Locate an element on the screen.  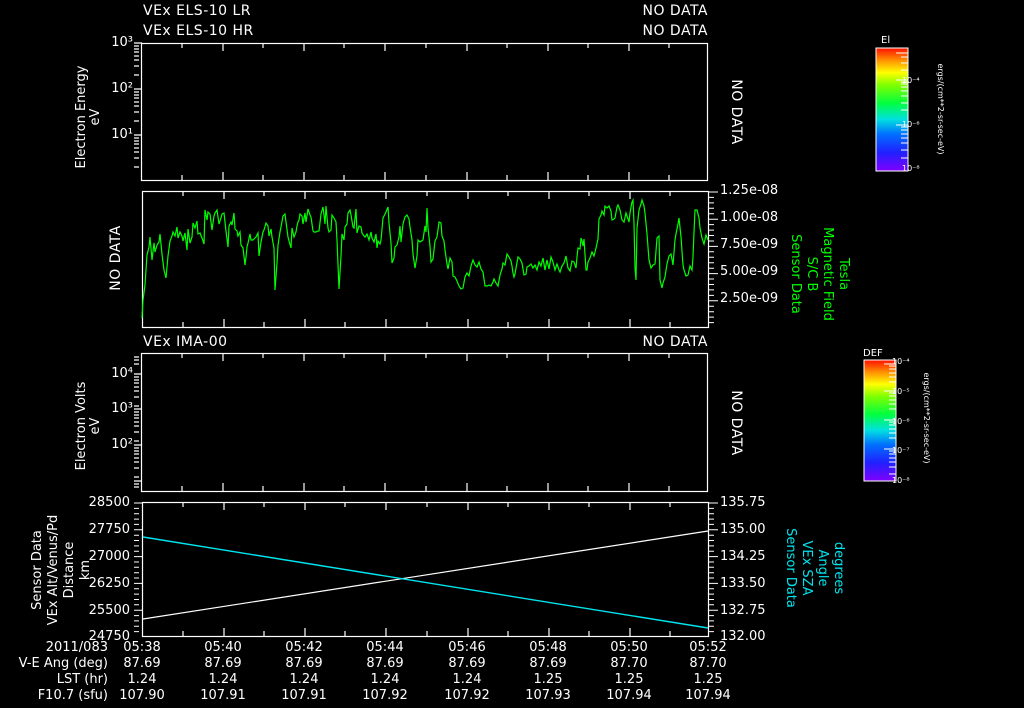
colorbar-def is located at coordinates (880, 420).